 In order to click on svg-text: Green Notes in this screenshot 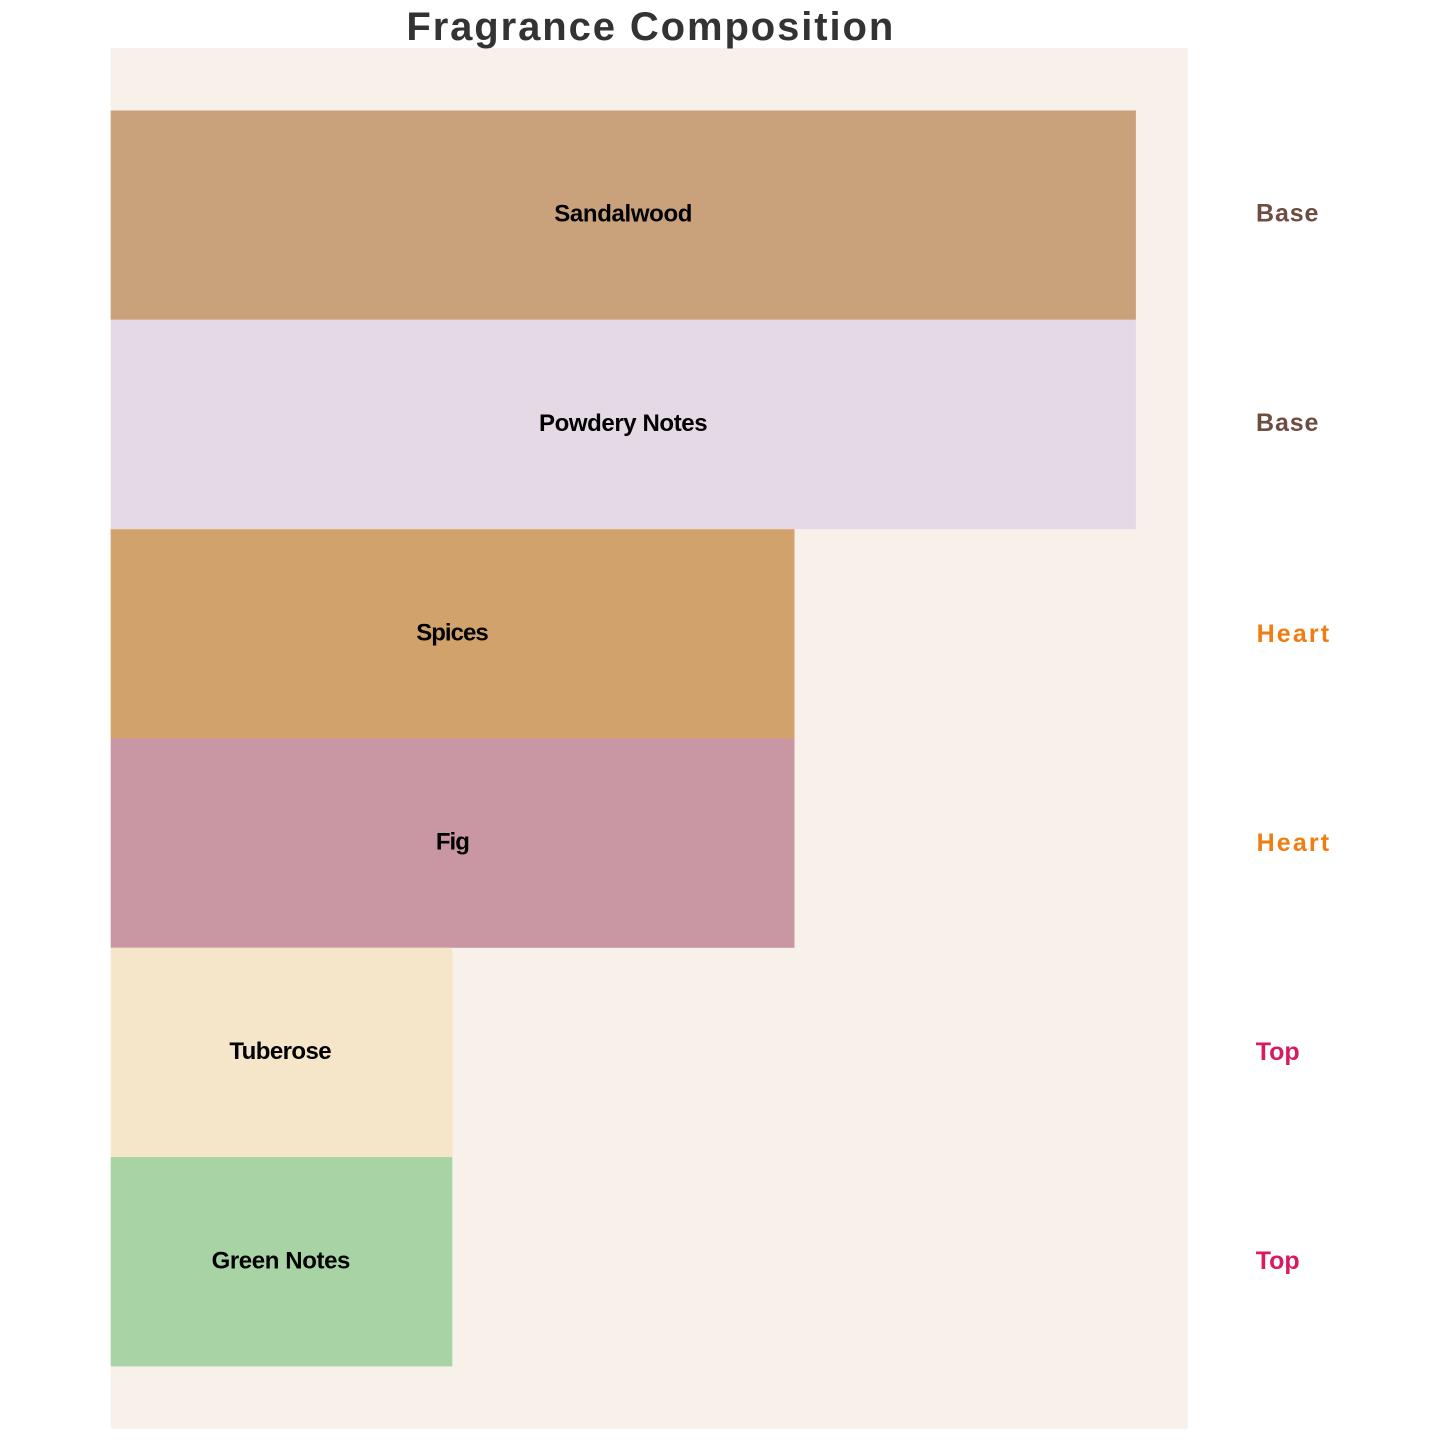, I will do `click(281, 1260)`.